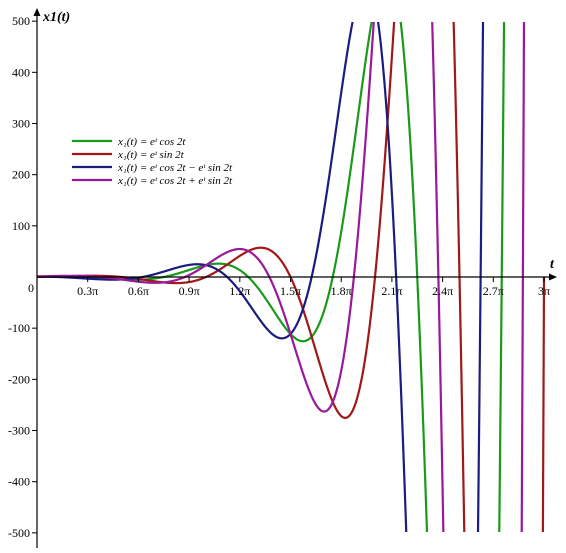 This screenshot has width=566, height=553. I want to click on y-tick-label: 100, so click(21, 226).